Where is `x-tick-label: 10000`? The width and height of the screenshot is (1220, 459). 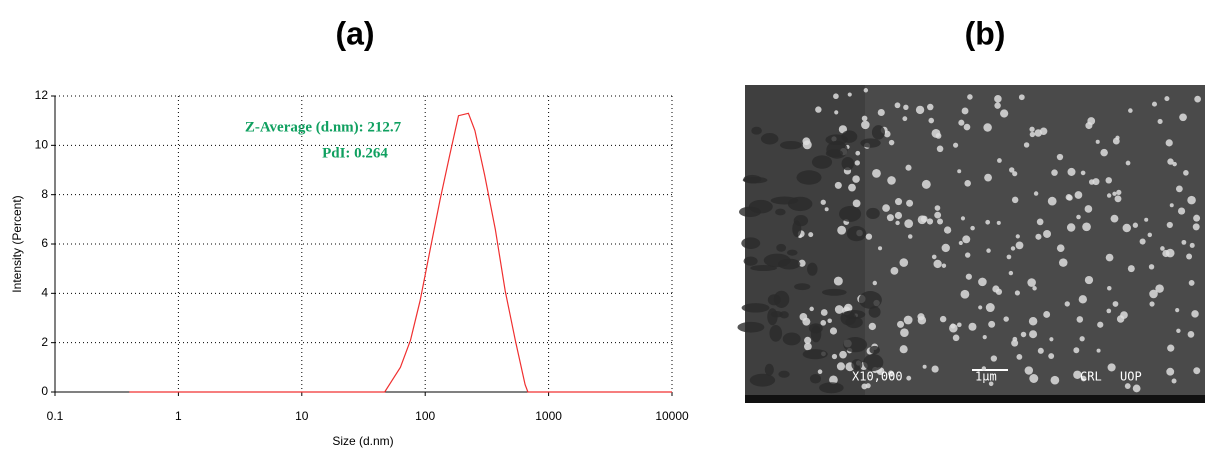 x-tick-label: 10000 is located at coordinates (672, 416).